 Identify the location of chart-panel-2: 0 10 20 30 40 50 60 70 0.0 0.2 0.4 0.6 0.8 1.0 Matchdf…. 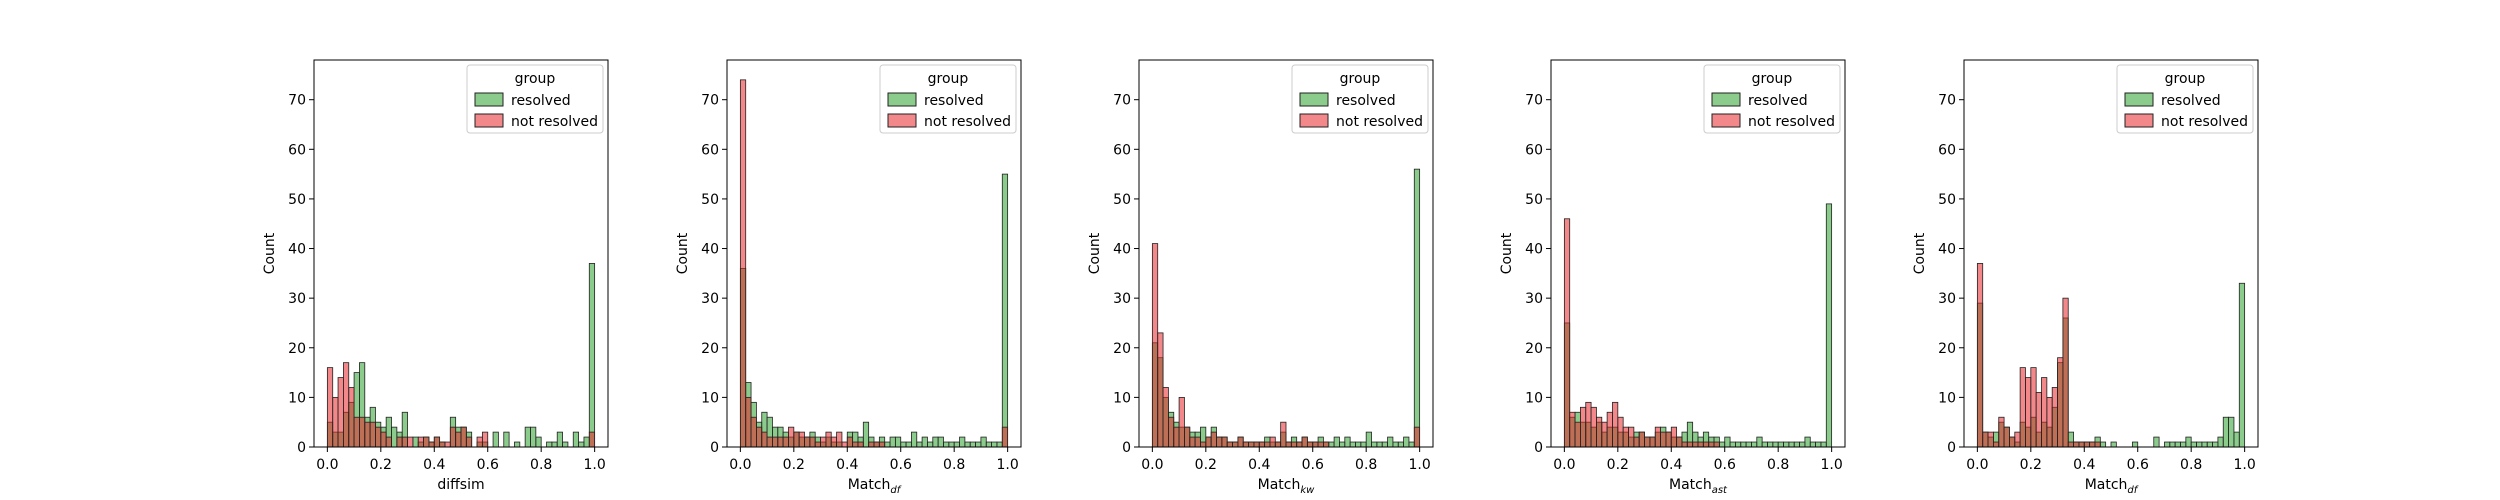
(848, 277).